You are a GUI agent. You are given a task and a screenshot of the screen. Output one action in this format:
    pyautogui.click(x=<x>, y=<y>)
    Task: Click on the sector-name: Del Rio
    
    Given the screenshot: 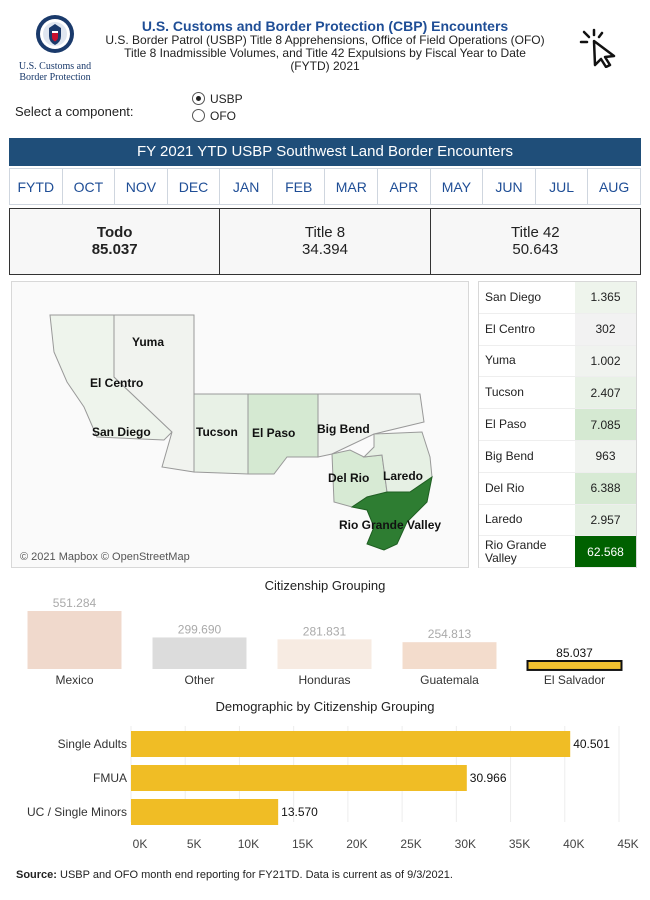 What is the action you would take?
    pyautogui.click(x=505, y=487)
    